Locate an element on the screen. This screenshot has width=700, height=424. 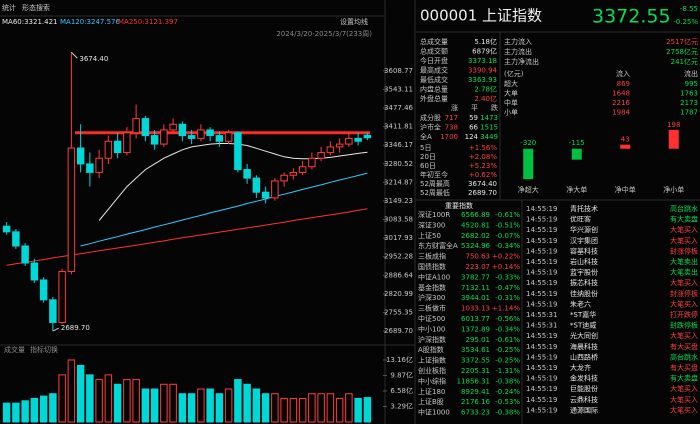
flow-category: 净超大 is located at coordinates (528, 189).